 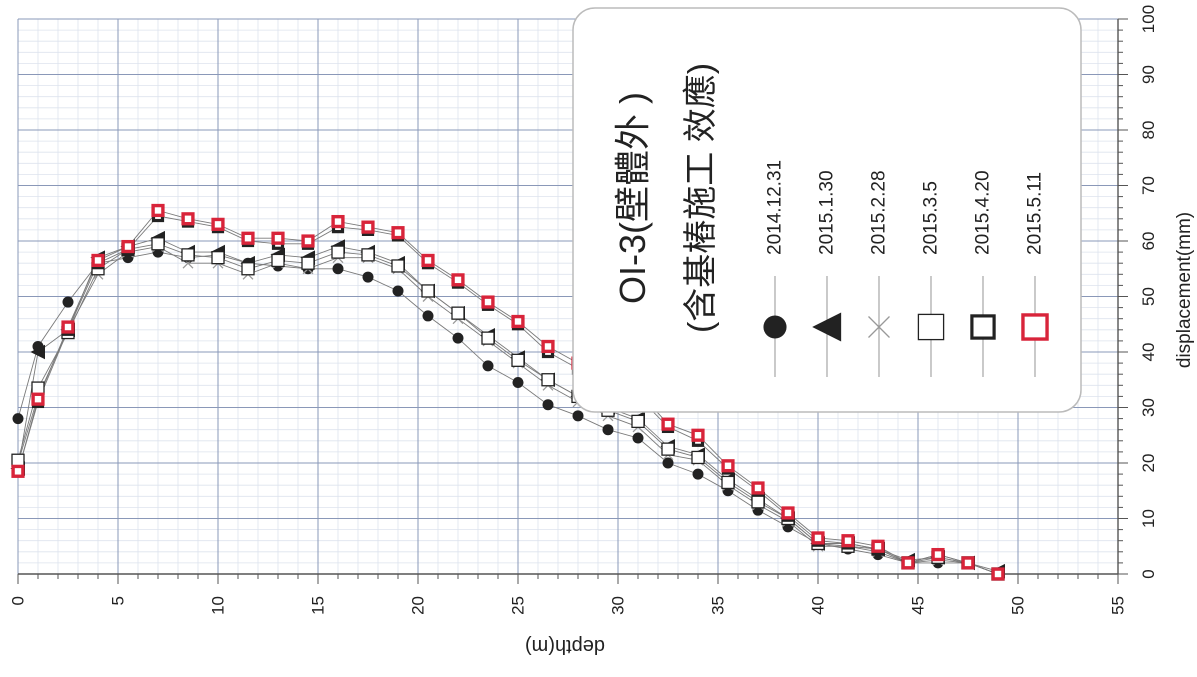 What do you see at coordinates (1148, 463) in the screenshot?
I see `y-tick-label: 20` at bounding box center [1148, 463].